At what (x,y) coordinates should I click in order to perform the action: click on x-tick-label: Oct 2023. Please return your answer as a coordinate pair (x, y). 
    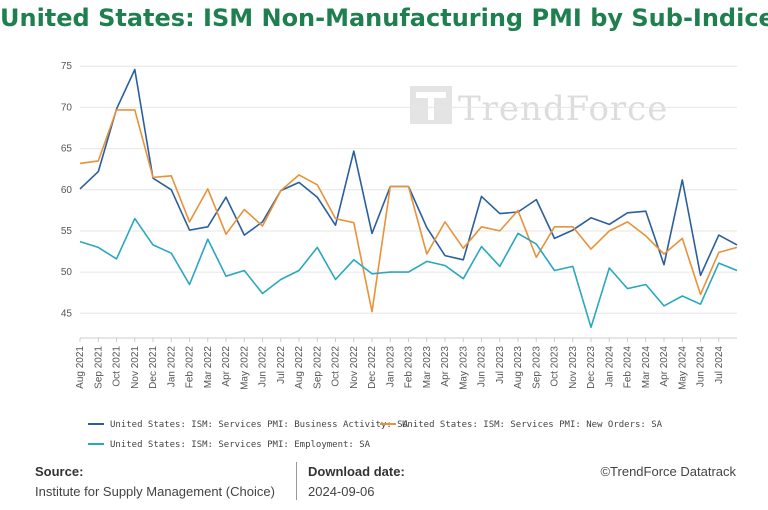
    Looking at the image, I should click on (555, 366).